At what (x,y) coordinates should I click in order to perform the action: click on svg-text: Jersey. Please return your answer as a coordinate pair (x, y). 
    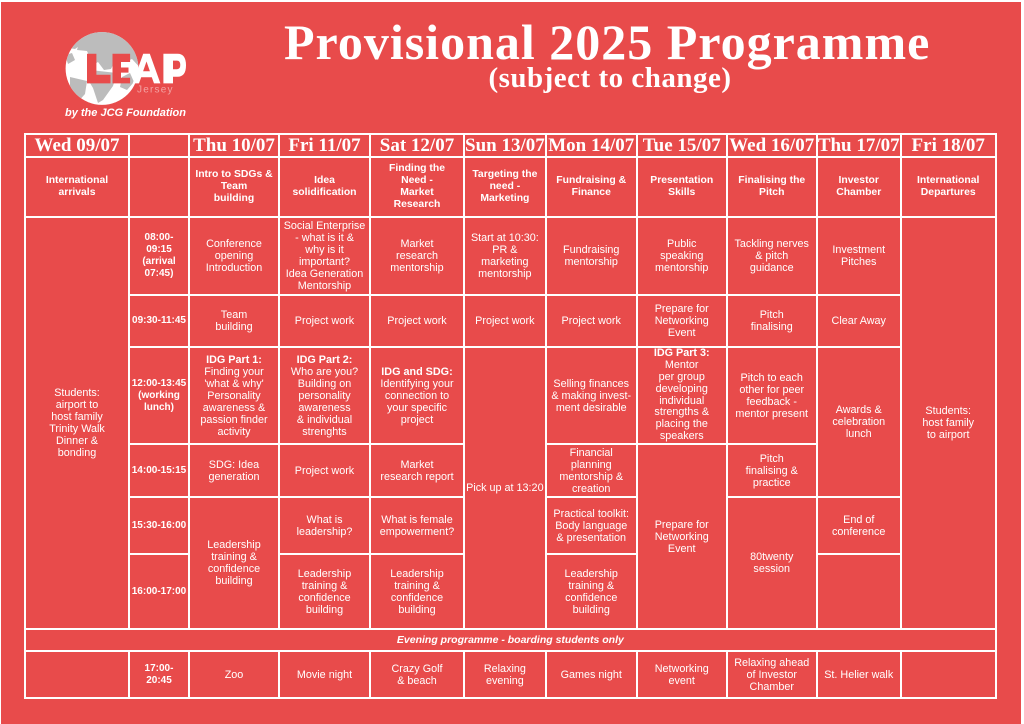
    Looking at the image, I should click on (155, 89).